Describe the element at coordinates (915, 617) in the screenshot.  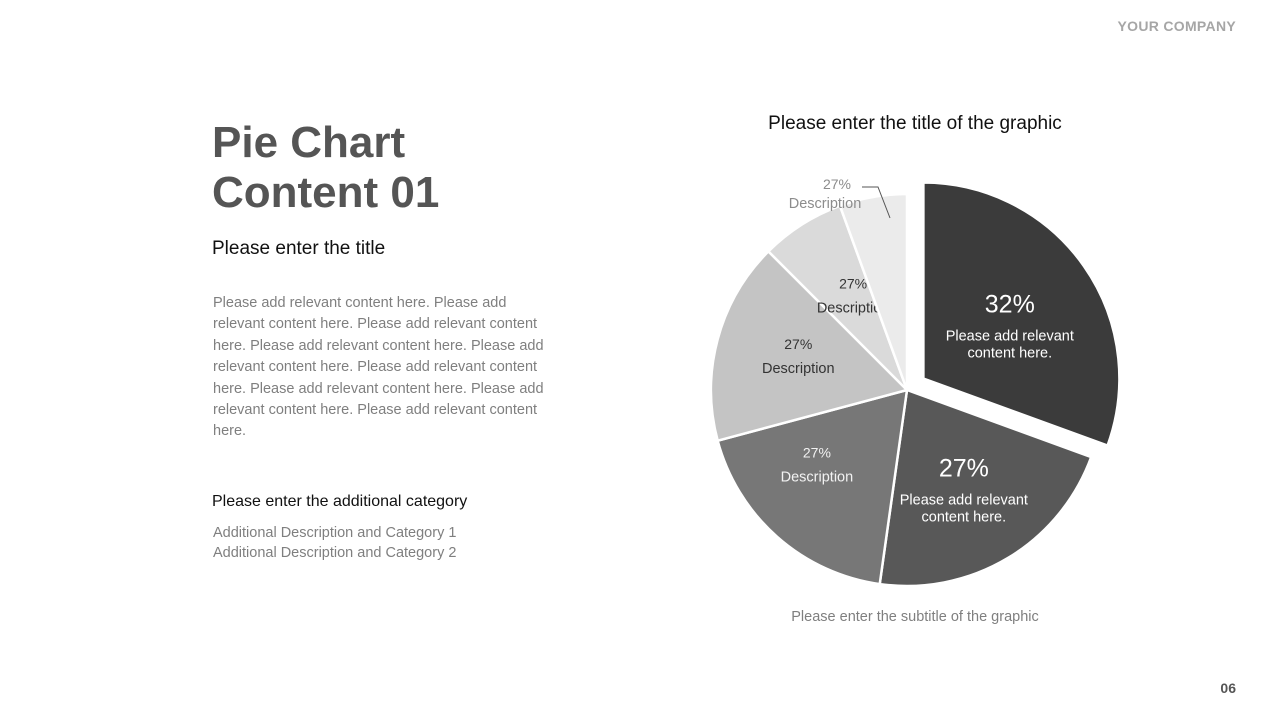
I see `chart-subtitle: Please enter the subtitle of the graphic` at that location.